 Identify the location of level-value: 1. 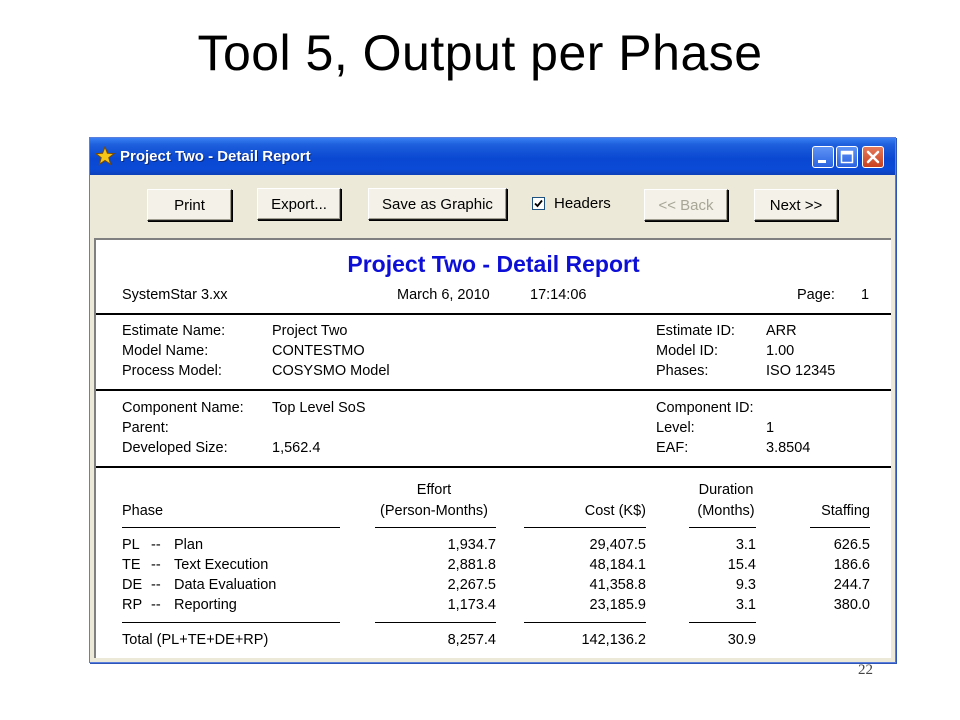
(770, 428).